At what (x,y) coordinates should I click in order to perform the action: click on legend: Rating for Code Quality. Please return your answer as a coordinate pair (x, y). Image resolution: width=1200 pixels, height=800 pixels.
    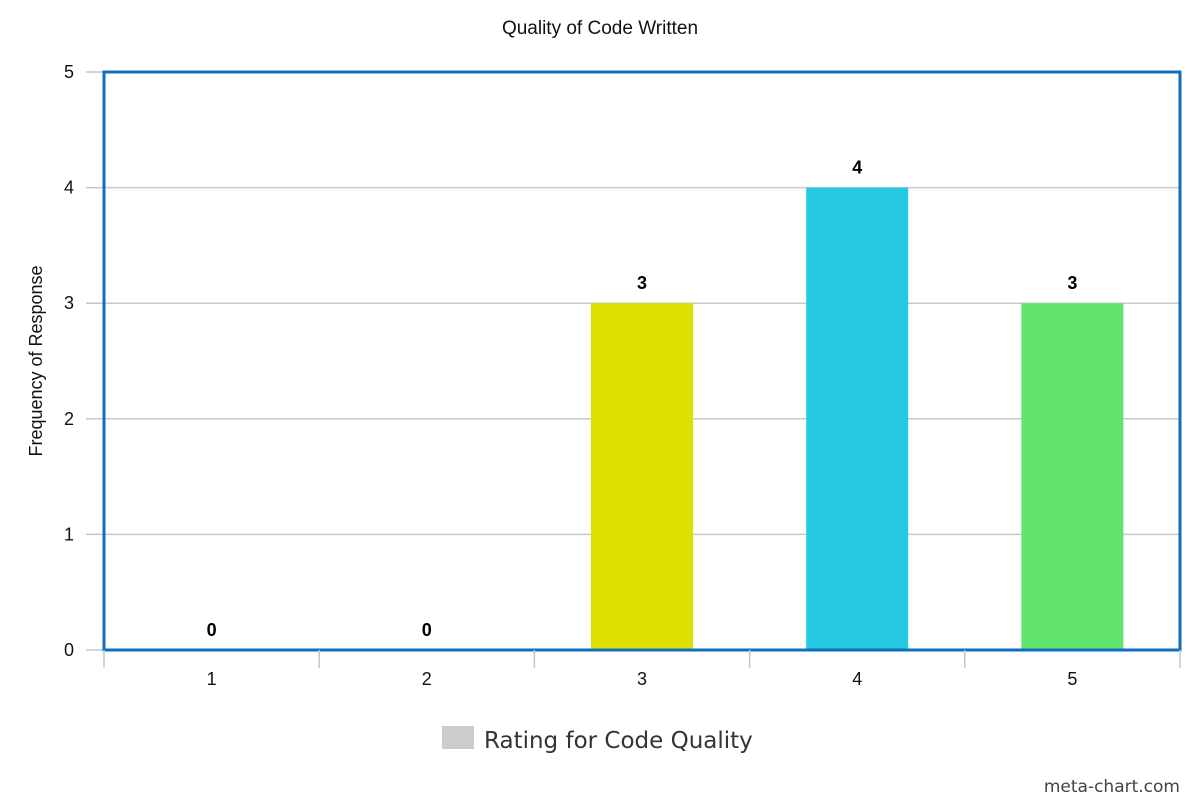
    Looking at the image, I should click on (597, 740).